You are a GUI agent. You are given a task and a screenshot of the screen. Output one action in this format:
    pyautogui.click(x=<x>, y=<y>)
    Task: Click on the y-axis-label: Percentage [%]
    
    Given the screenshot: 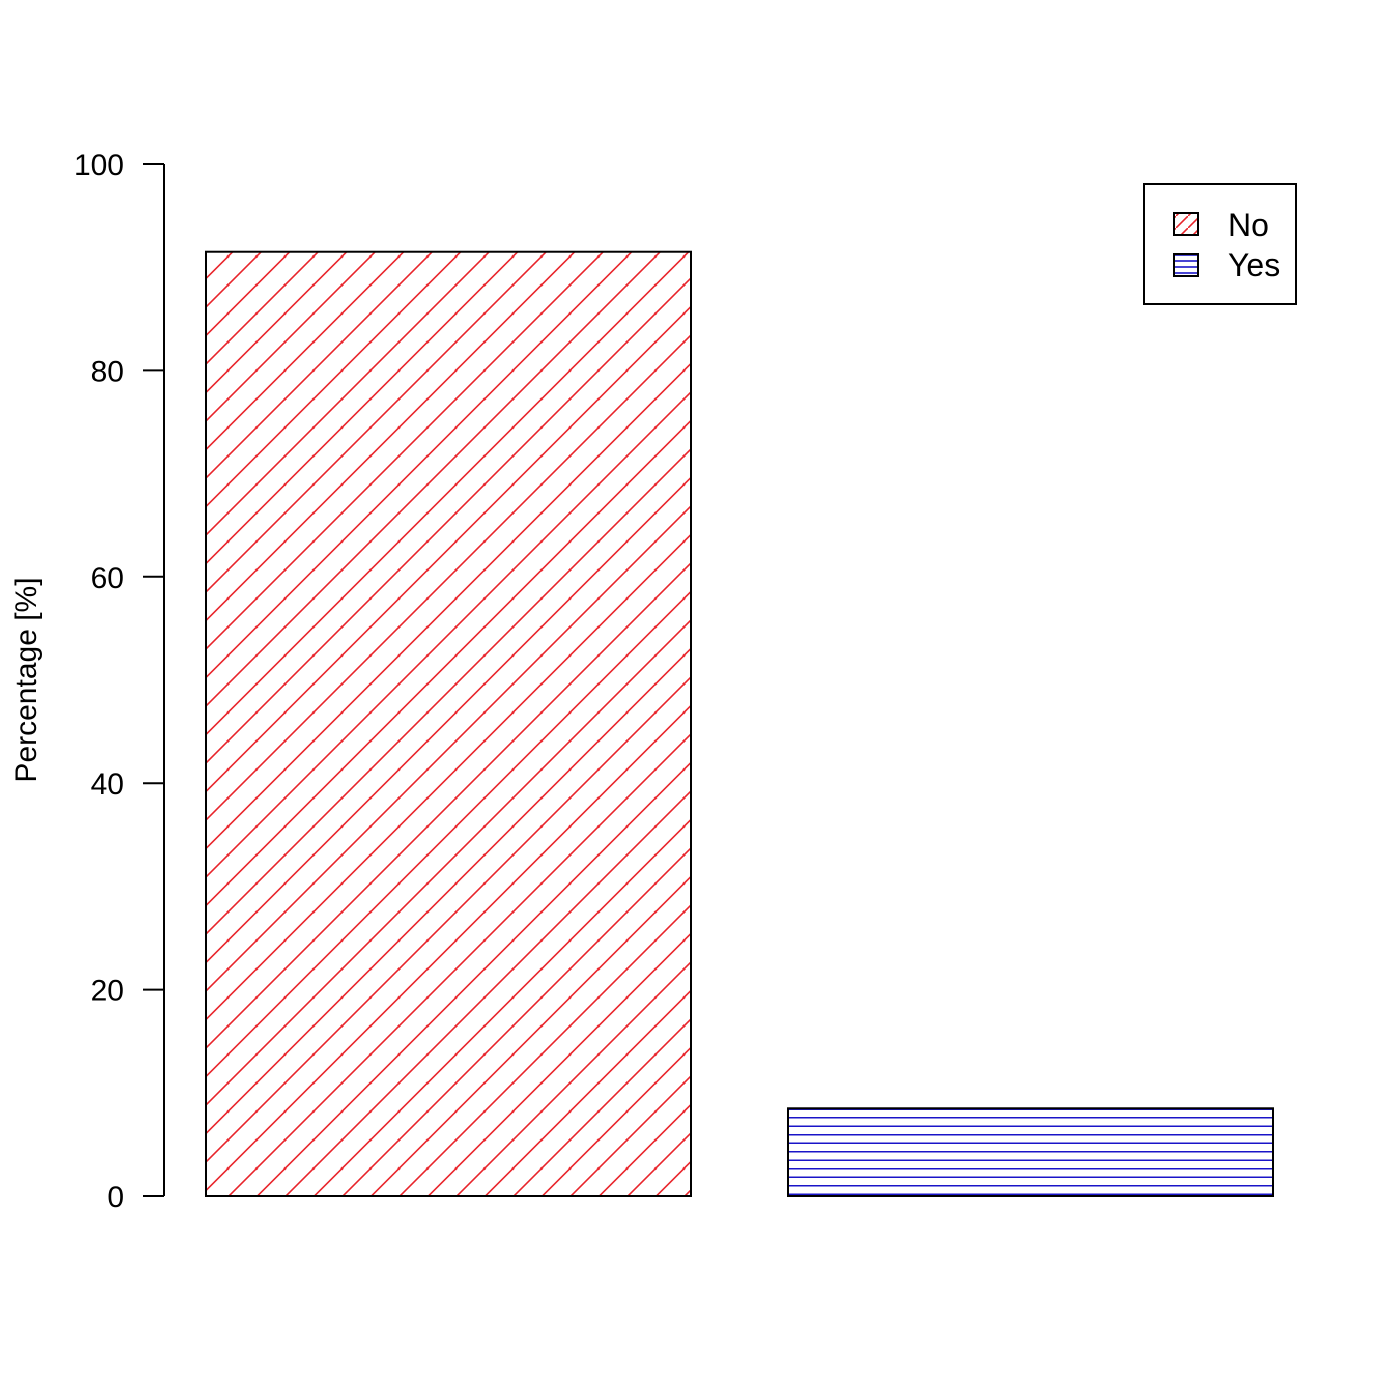 What is the action you would take?
    pyautogui.click(x=26, y=679)
    